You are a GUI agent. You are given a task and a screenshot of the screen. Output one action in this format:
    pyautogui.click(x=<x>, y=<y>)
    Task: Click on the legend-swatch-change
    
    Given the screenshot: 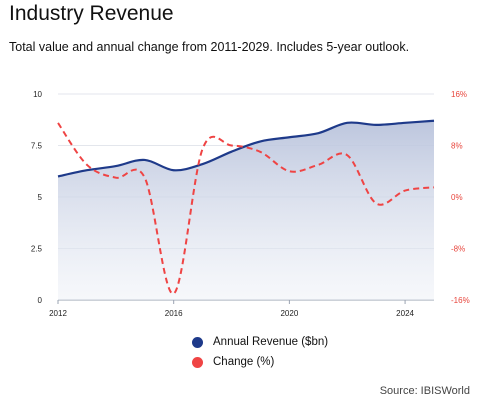 What is the action you would take?
    pyautogui.click(x=197, y=362)
    